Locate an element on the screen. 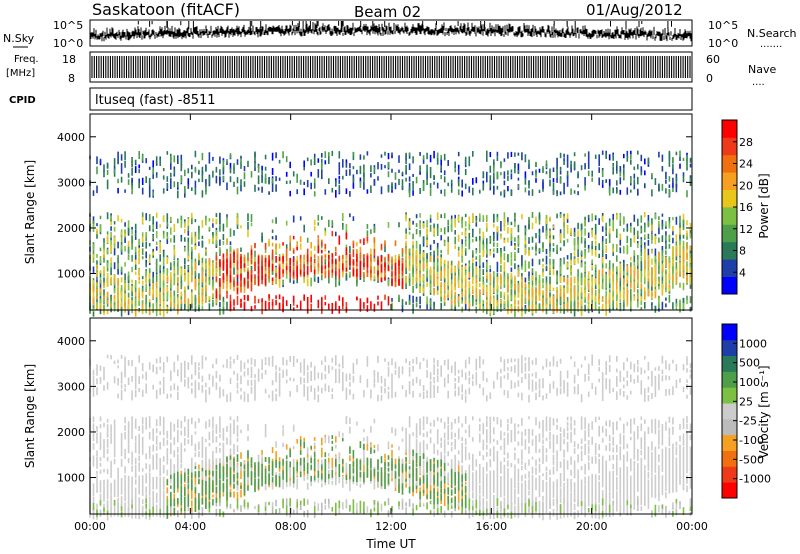  power-colorbar-label-0: 4 is located at coordinates (742, 272).